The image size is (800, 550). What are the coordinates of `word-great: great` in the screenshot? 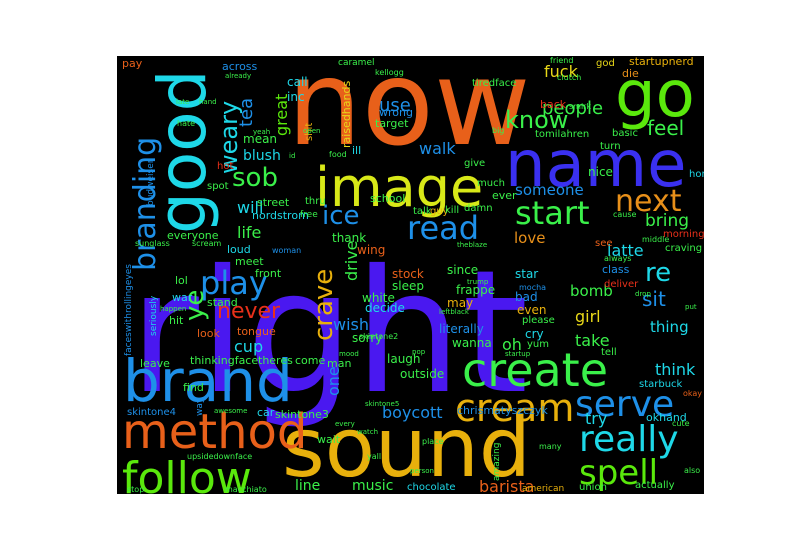 It's located at (281, 115).